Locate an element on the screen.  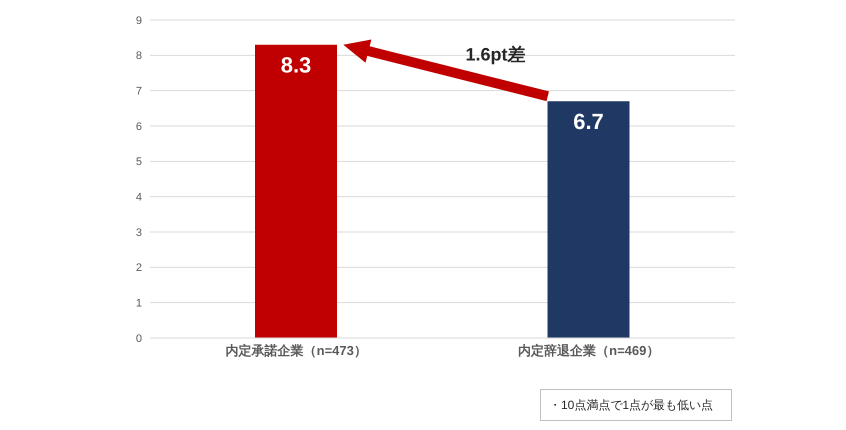
y-tick-label: 6 is located at coordinates (139, 126).